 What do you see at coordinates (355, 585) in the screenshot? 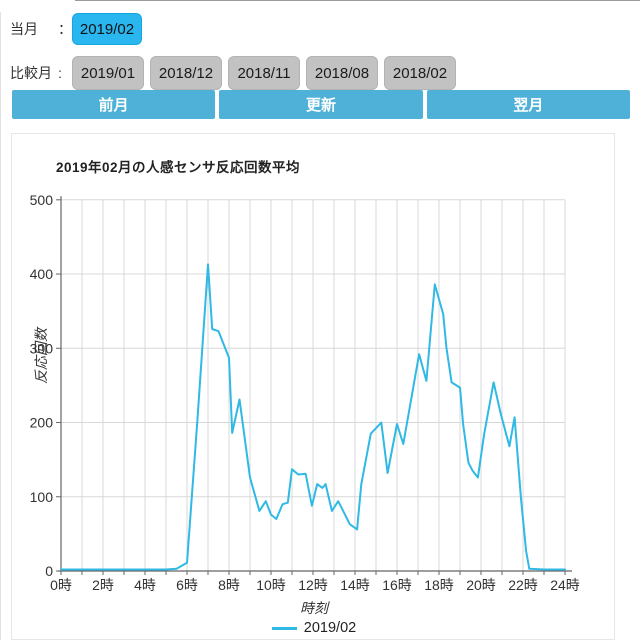
I see `x-axis-tick-label: 14時` at bounding box center [355, 585].